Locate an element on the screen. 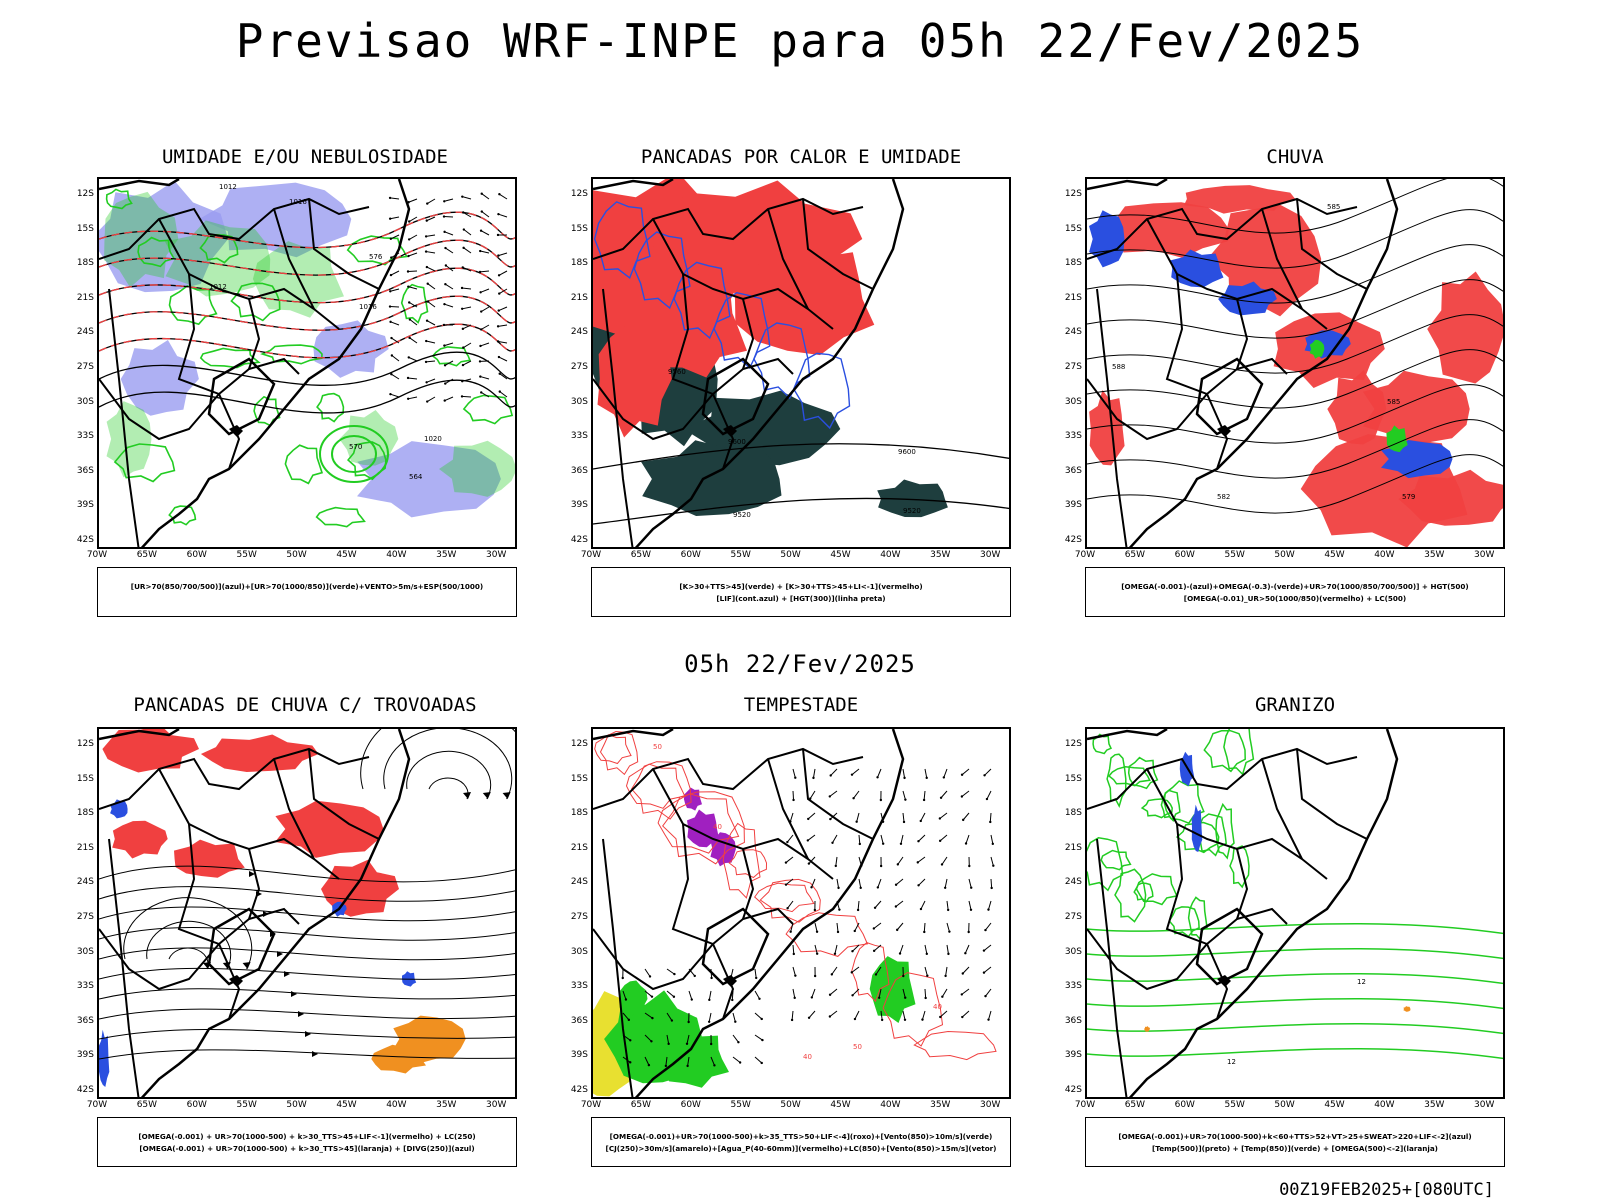  border-line is located at coordinates (838, 244).